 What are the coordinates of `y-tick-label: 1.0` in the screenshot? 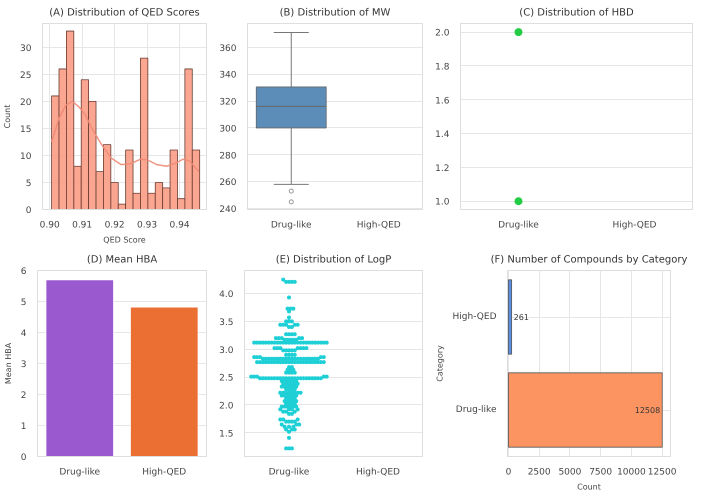 It's located at (442, 203).